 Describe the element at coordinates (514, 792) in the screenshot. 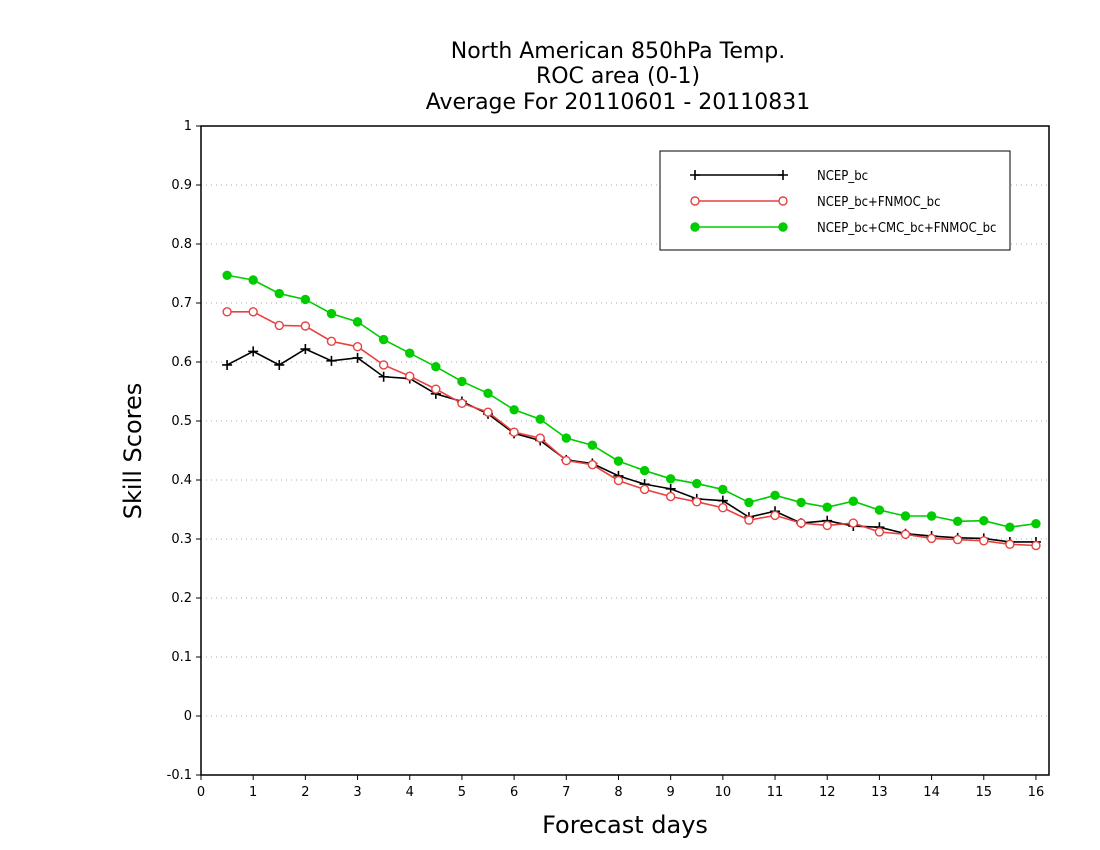

I see `x-tick-label: 6` at that location.